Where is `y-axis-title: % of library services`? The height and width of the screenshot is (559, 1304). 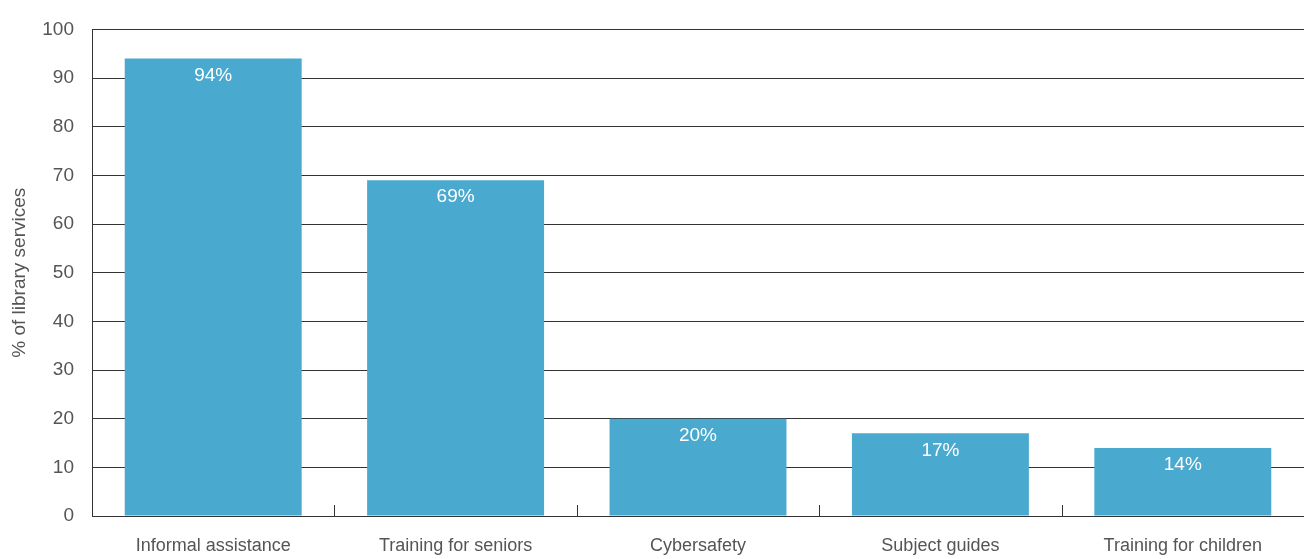 y-axis-title: % of library services is located at coordinates (18, 272).